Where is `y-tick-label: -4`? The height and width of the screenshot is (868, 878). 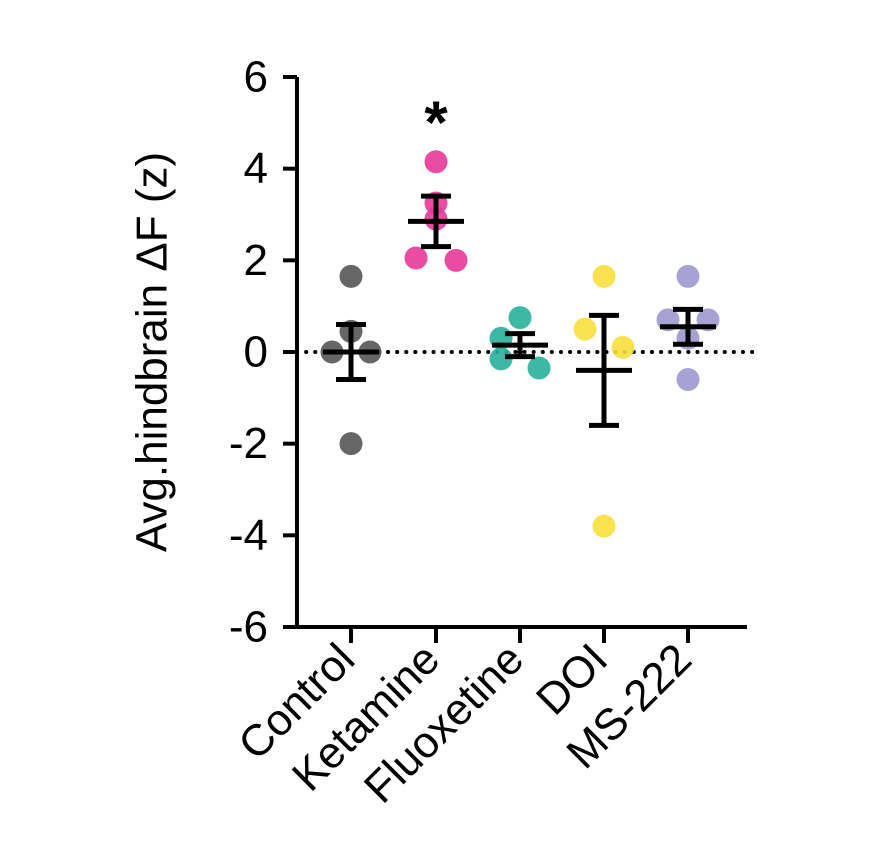
y-tick-label: -4 is located at coordinates (248, 535).